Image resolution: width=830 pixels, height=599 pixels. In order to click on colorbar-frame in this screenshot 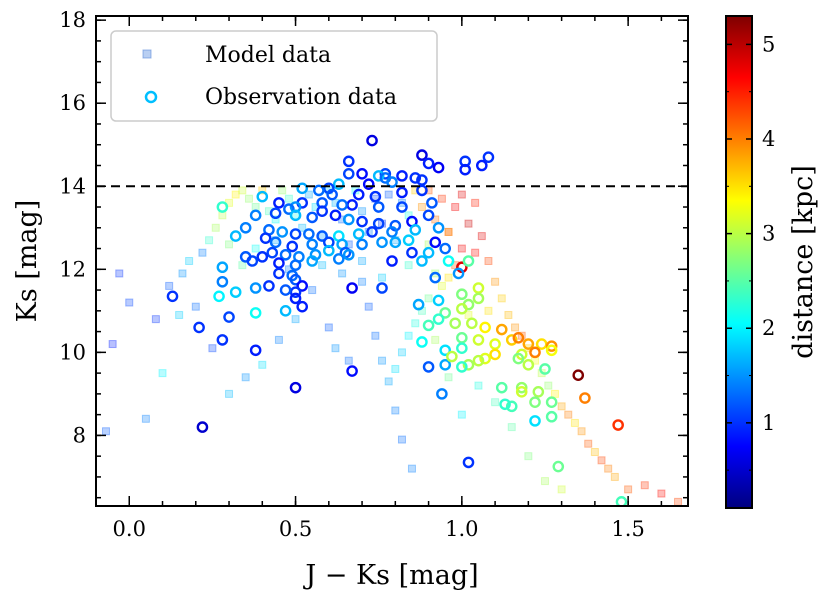, I will do `click(739, 262)`.